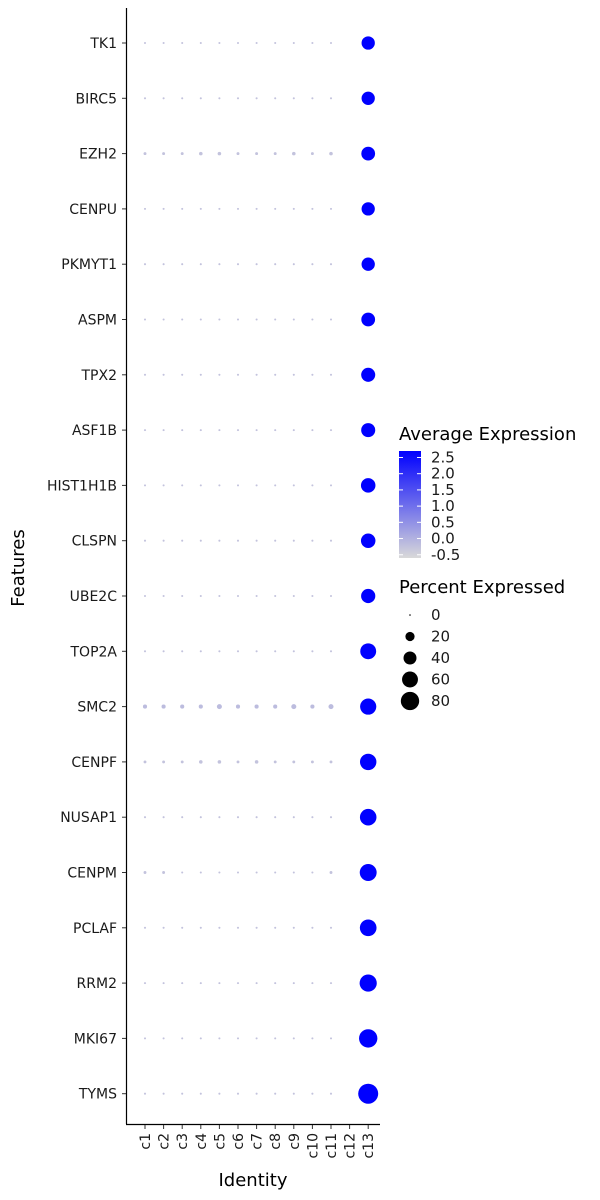 This screenshot has width=600, height=1200. I want to click on size-legend-label: 60, so click(440, 680).